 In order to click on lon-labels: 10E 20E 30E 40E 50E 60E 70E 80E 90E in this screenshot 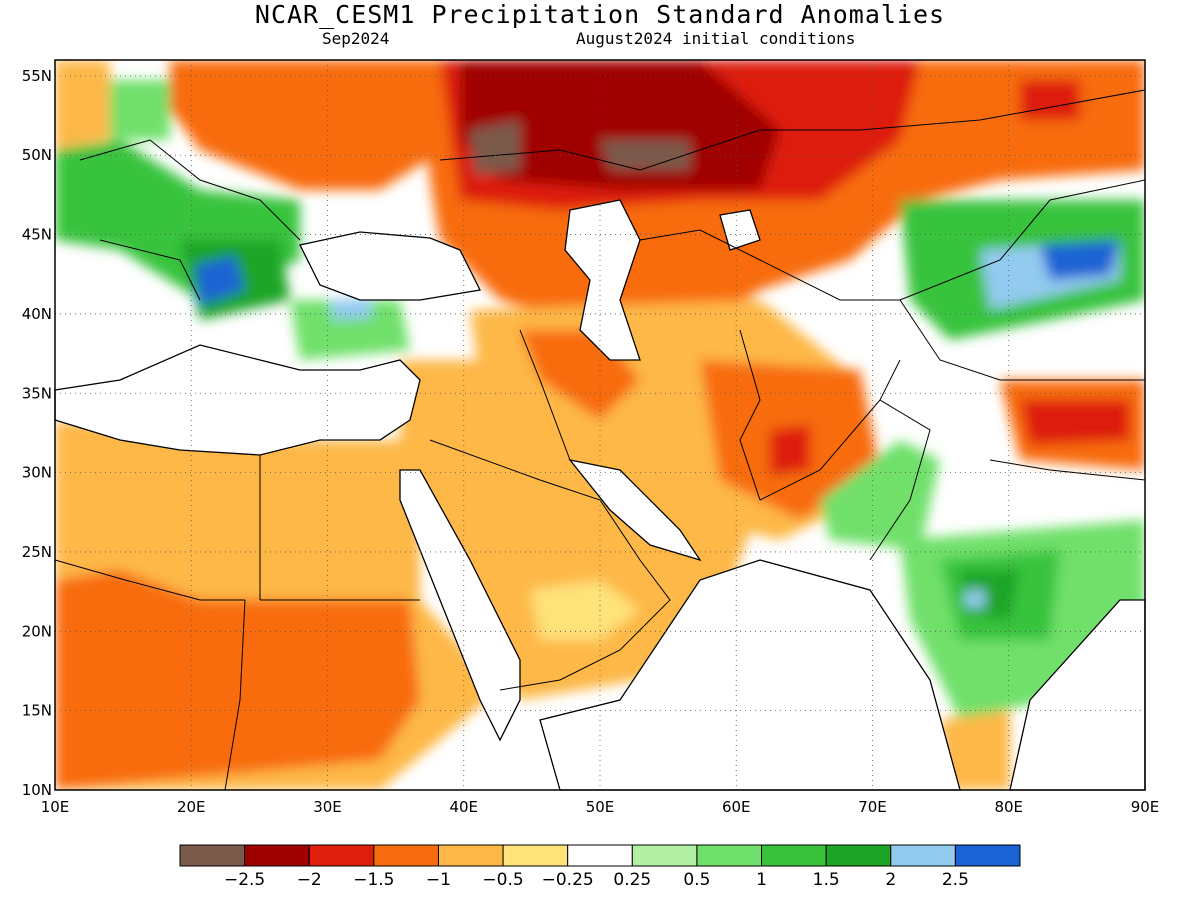, I will do `click(600, 807)`.